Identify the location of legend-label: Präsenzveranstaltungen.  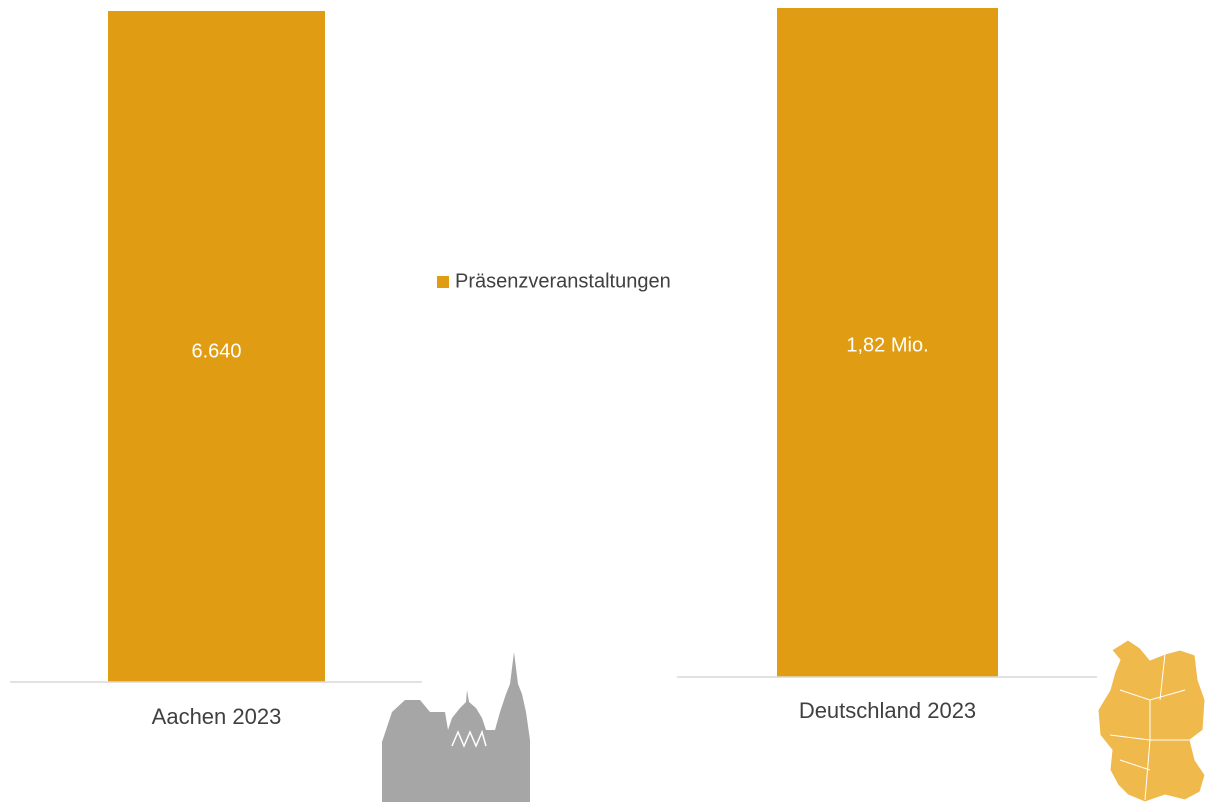
(563, 281).